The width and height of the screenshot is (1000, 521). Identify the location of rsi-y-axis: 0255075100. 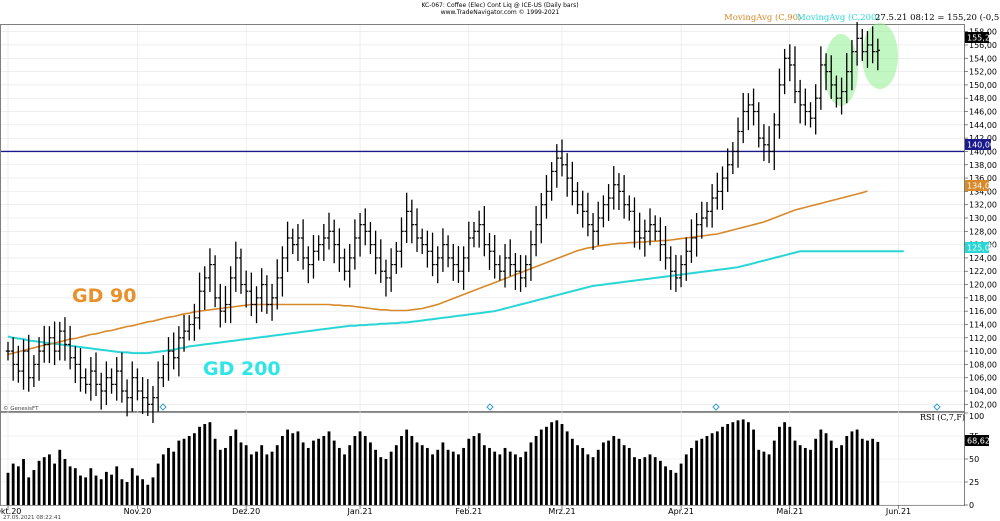
(974, 461).